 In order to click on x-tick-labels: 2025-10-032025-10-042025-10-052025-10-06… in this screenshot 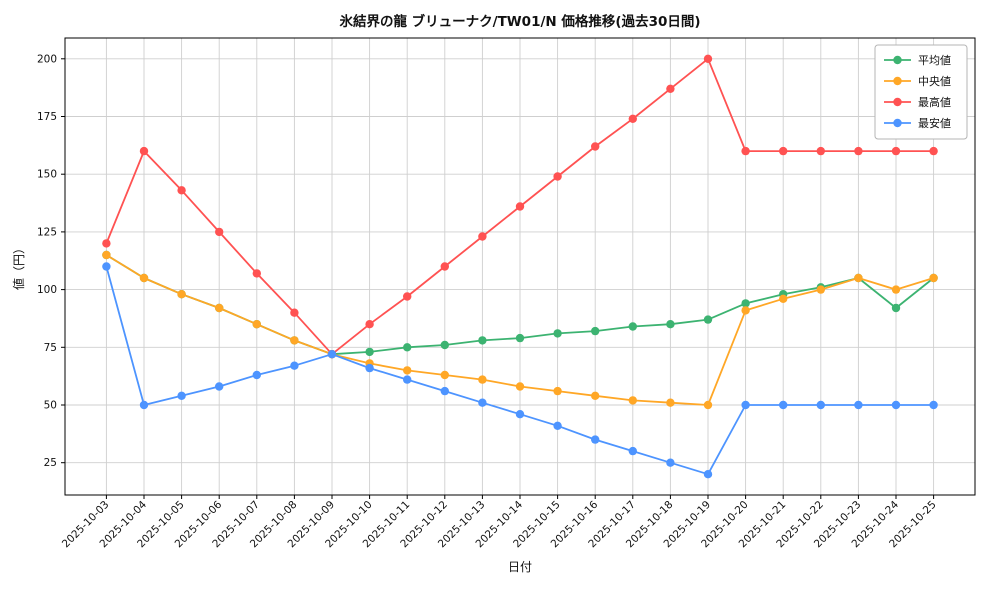, I will do `click(499, 524)`.